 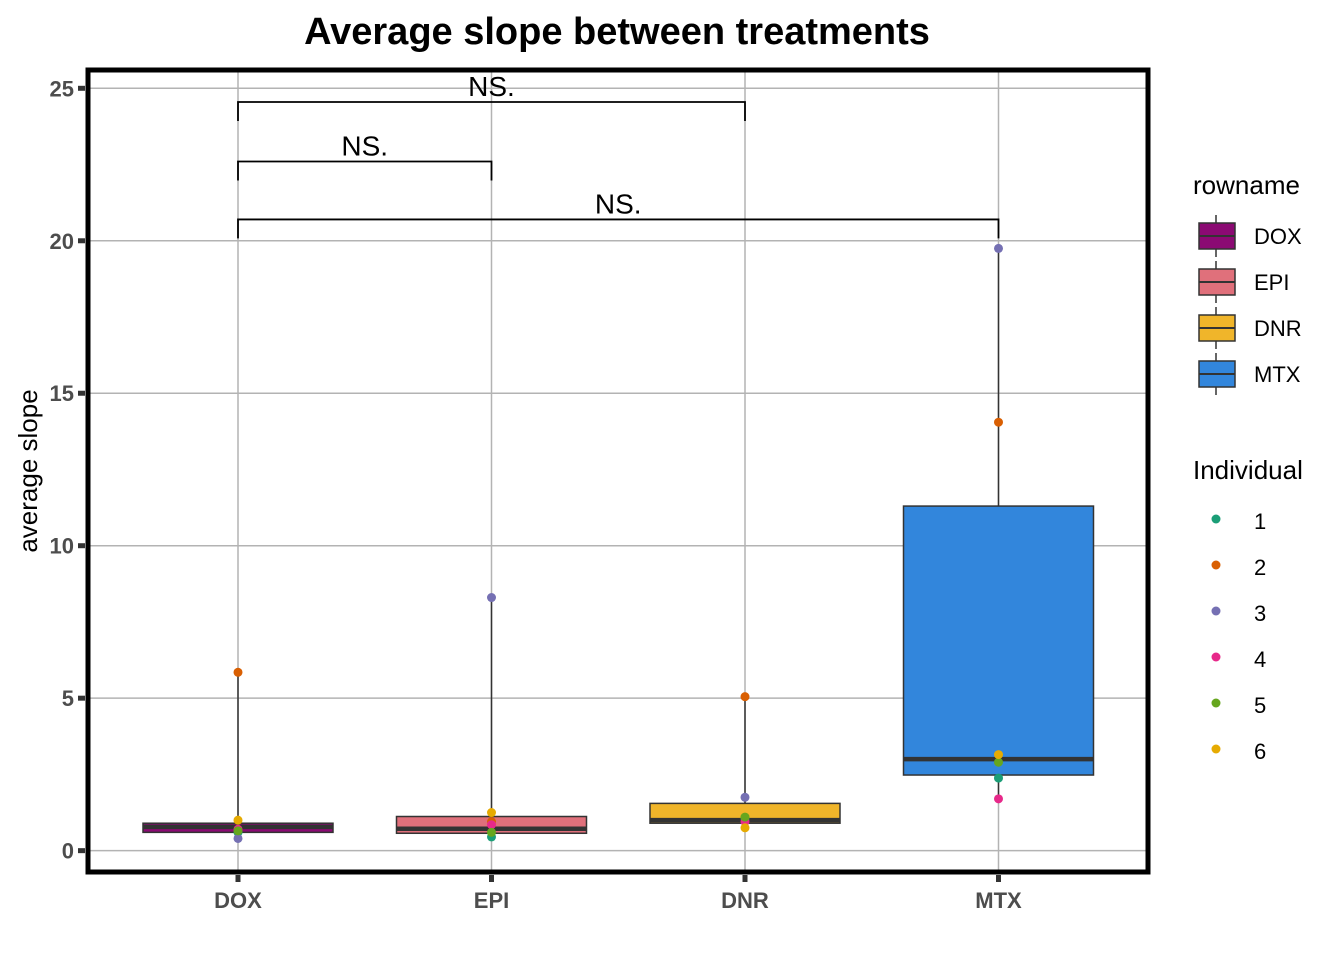 What do you see at coordinates (1238, 751) in the screenshot?
I see `legend-point-item-6: 6` at bounding box center [1238, 751].